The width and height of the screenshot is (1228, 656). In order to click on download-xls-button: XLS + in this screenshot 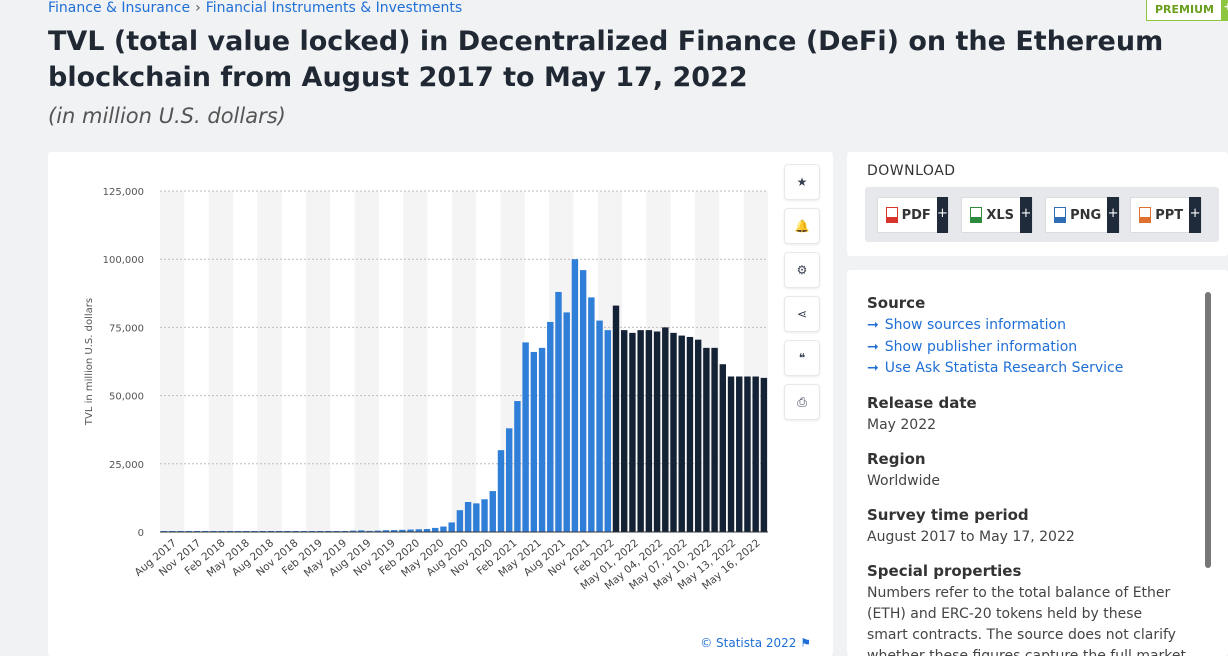, I will do `click(997, 215)`.